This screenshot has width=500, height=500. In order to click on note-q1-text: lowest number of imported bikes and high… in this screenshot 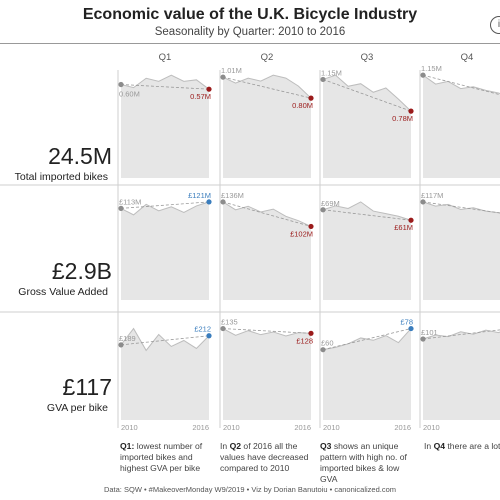, I will do `click(161, 457)`.